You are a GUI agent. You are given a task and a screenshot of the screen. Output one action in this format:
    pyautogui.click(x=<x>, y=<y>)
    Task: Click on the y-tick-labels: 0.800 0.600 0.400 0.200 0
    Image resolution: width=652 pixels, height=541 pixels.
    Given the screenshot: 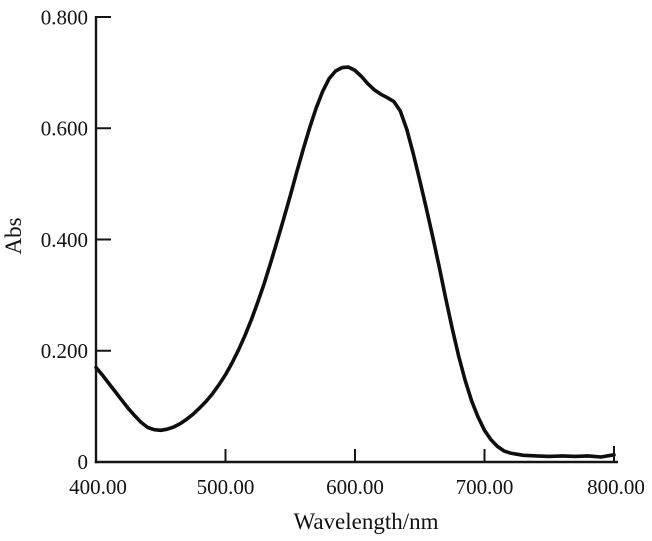 What is the action you would take?
    pyautogui.click(x=64, y=240)
    